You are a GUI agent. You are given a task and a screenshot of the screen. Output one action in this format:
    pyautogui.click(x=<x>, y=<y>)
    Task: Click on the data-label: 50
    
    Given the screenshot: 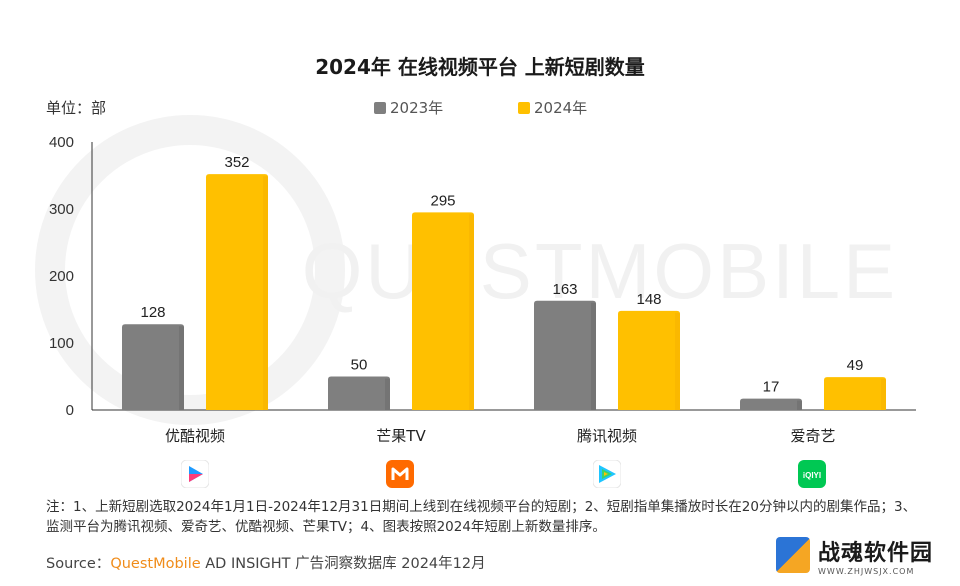 What is the action you would take?
    pyautogui.click(x=359, y=365)
    